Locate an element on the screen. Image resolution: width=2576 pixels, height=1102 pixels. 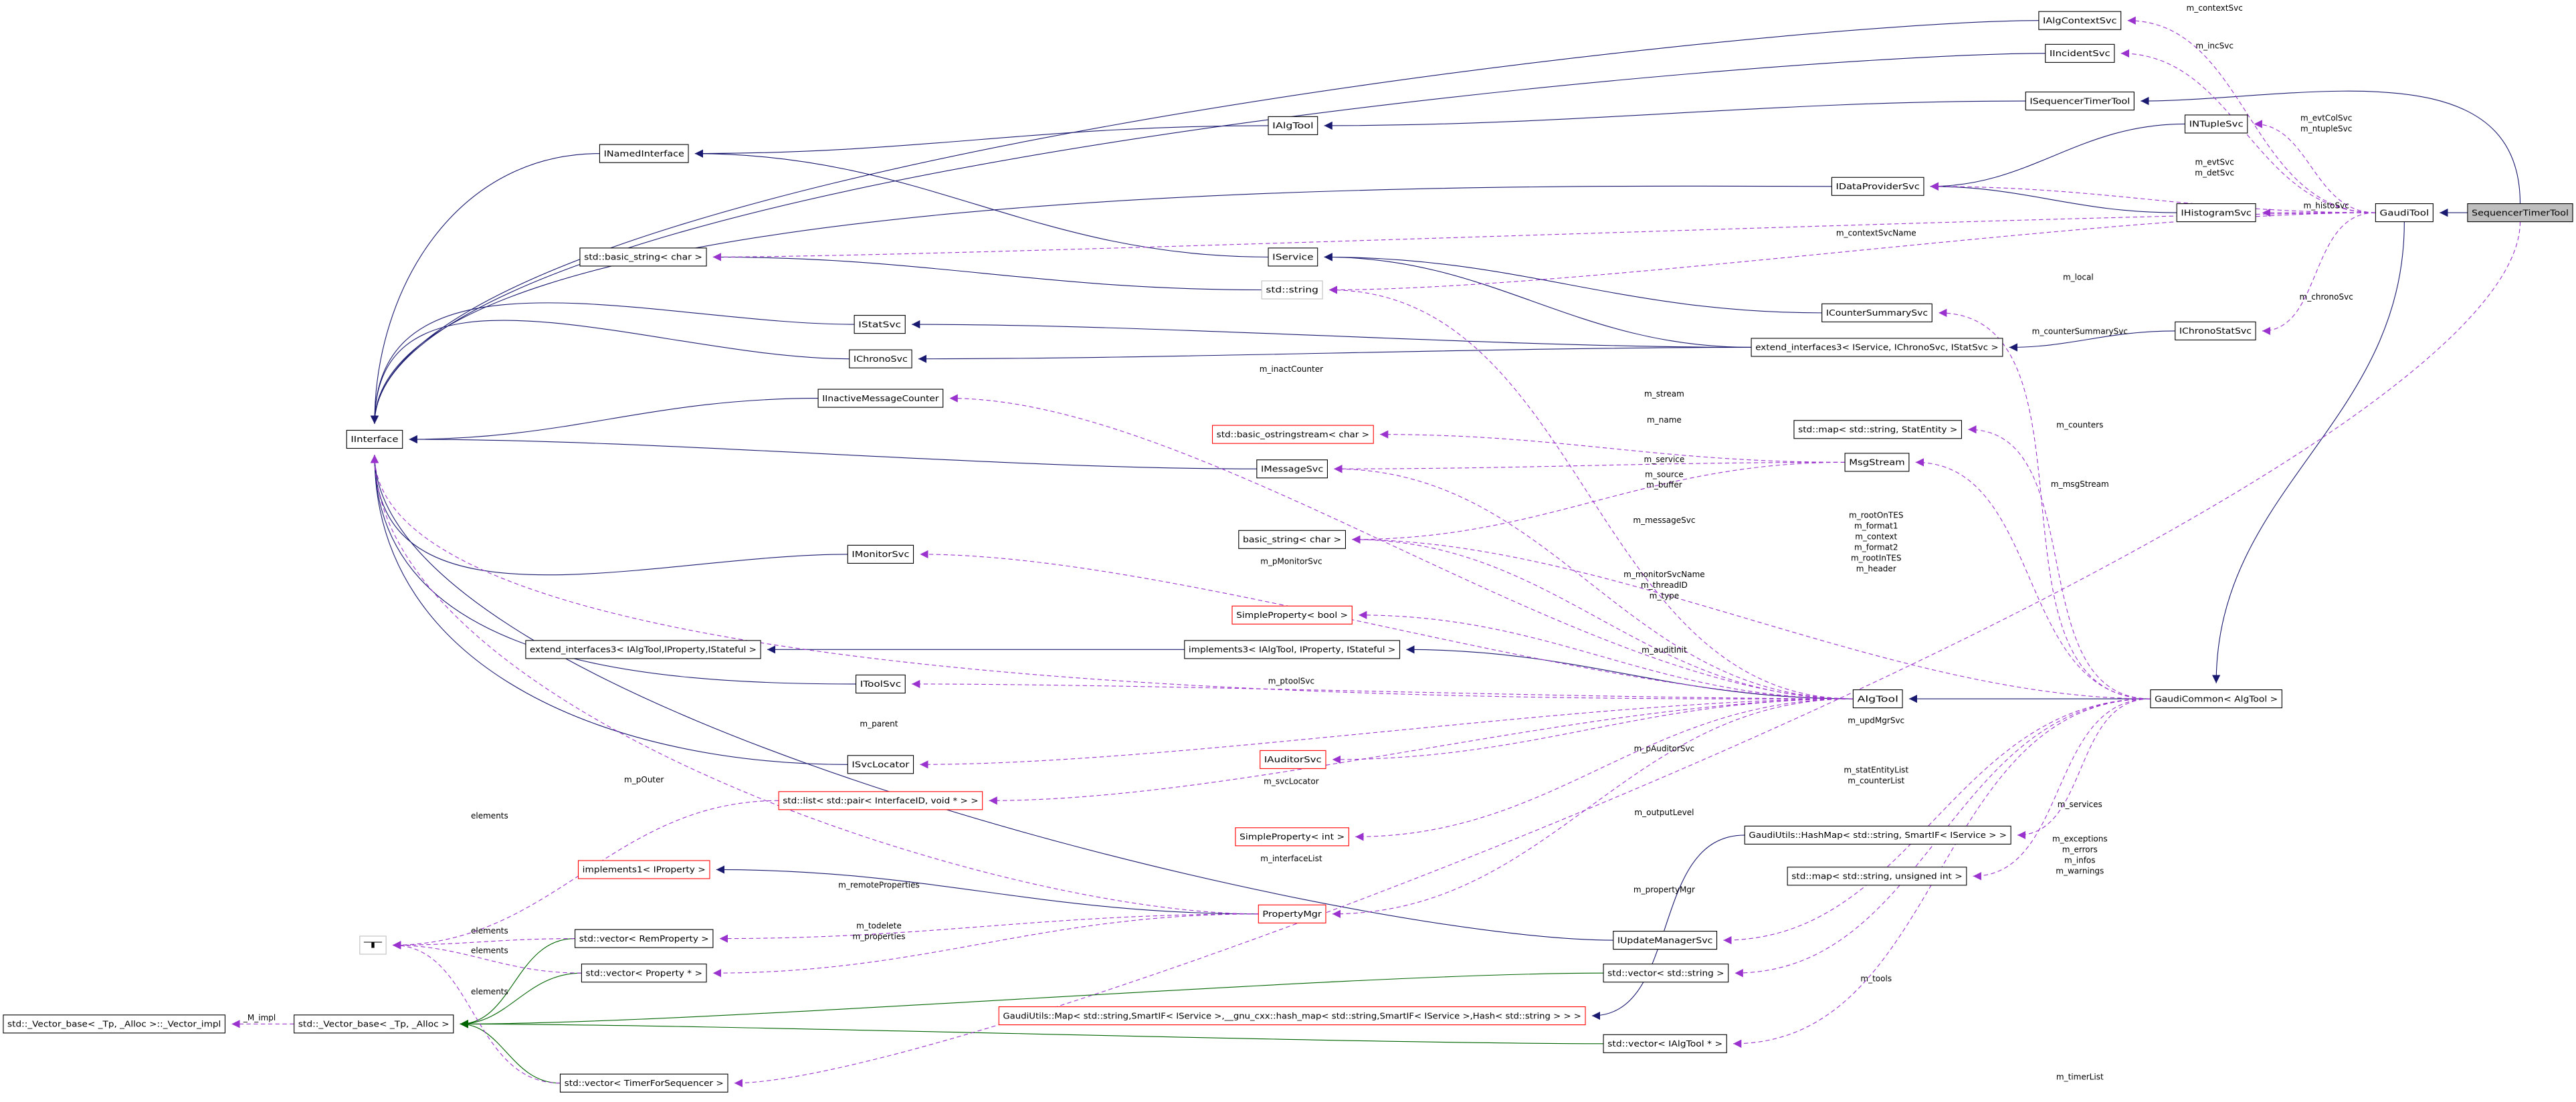
edge-inheritance-IChronoSvc-to-IInterface is located at coordinates (610, 372).